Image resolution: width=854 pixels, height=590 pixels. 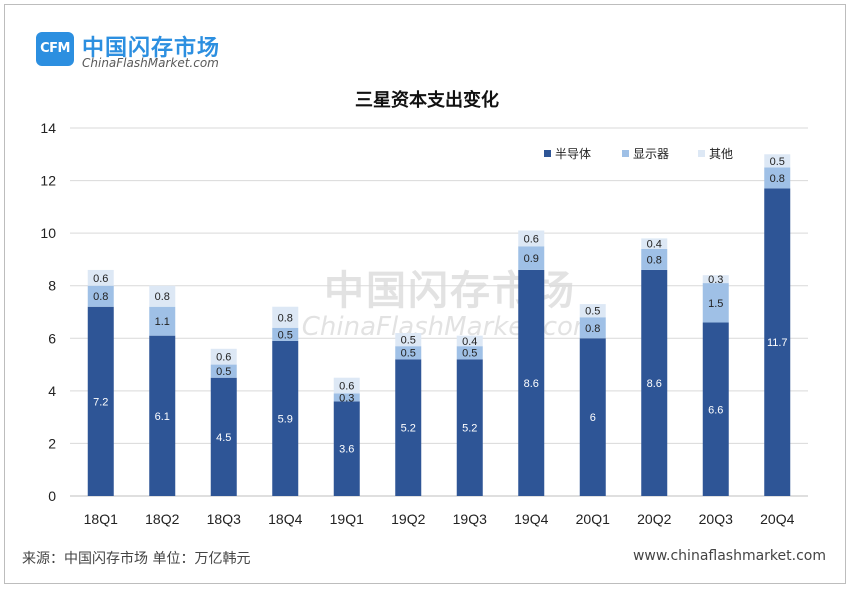 I want to click on data-label: 4.5, so click(x=223, y=438).